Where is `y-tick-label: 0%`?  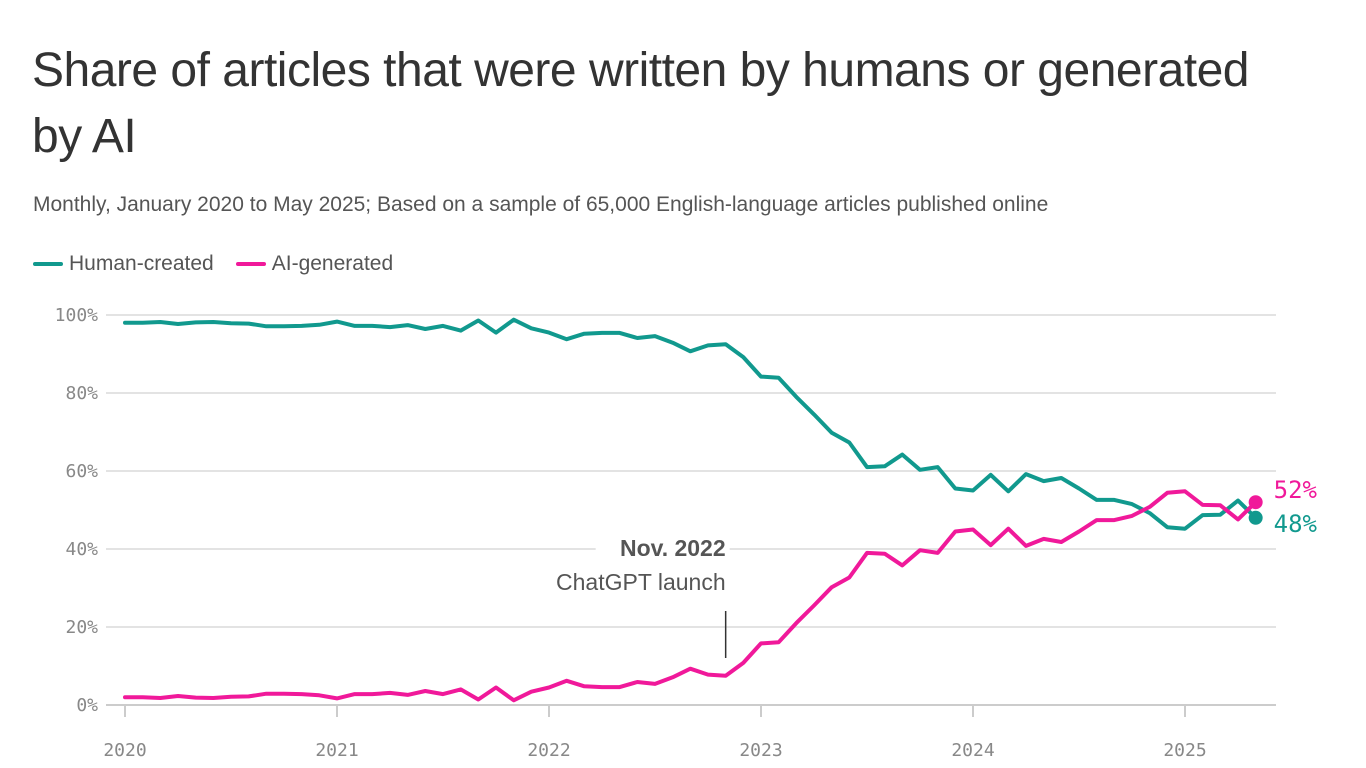
y-tick-label: 0% is located at coordinates (87, 705).